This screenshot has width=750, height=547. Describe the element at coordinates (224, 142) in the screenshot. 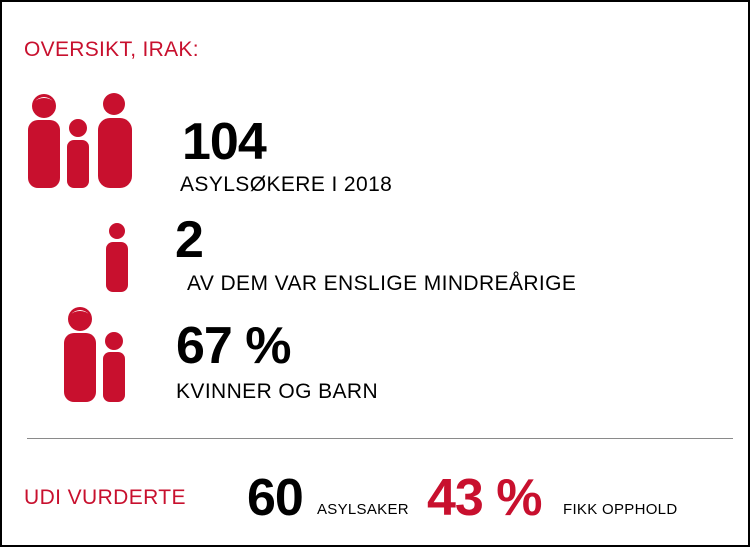

I see `stat-value-applicants: 104` at that location.